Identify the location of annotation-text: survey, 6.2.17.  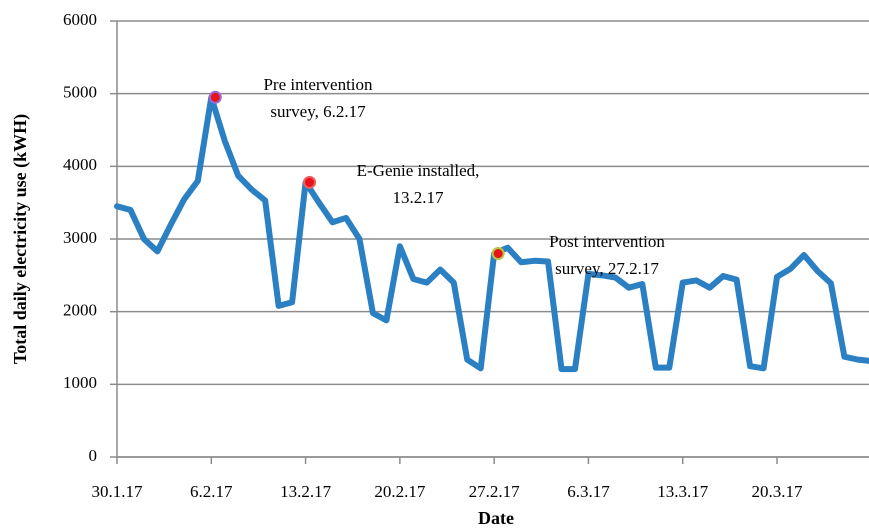
(318, 111).